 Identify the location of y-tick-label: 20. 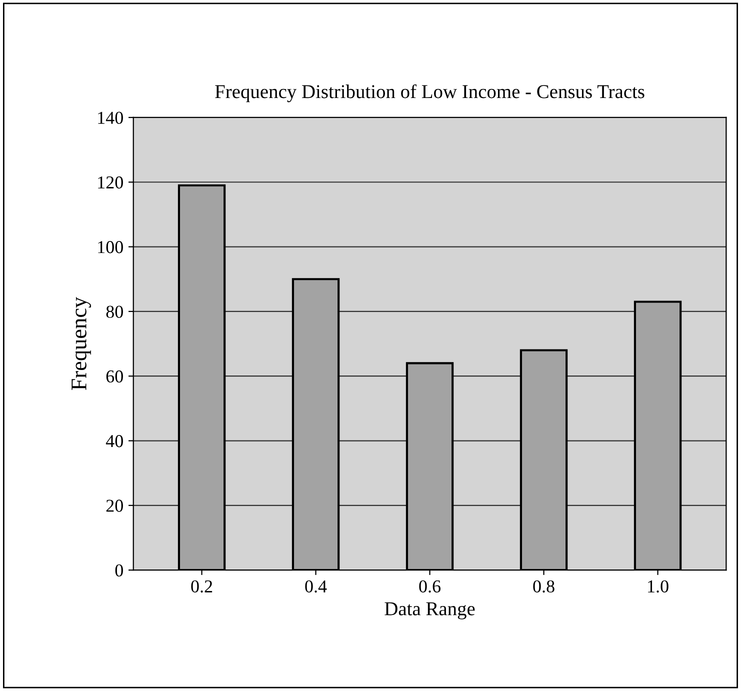
(114, 506).